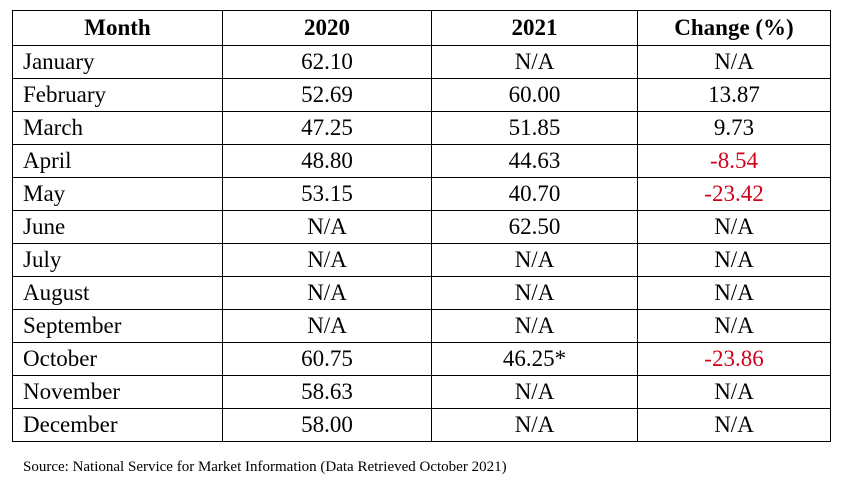  I want to click on cell-month: October, so click(117, 359).